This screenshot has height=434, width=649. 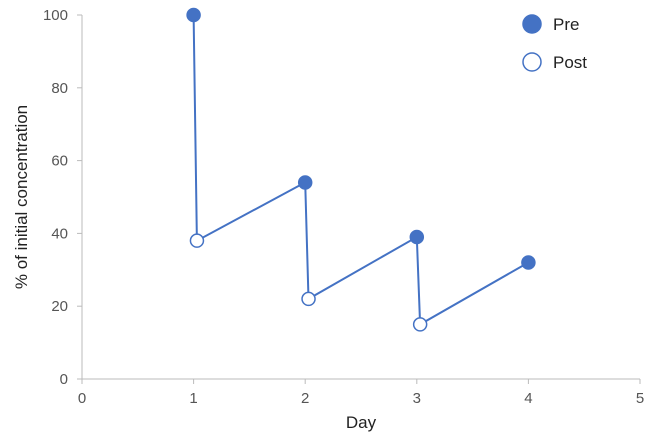 What do you see at coordinates (59, 161) in the screenshot?
I see `y-tick-label: 60` at bounding box center [59, 161].